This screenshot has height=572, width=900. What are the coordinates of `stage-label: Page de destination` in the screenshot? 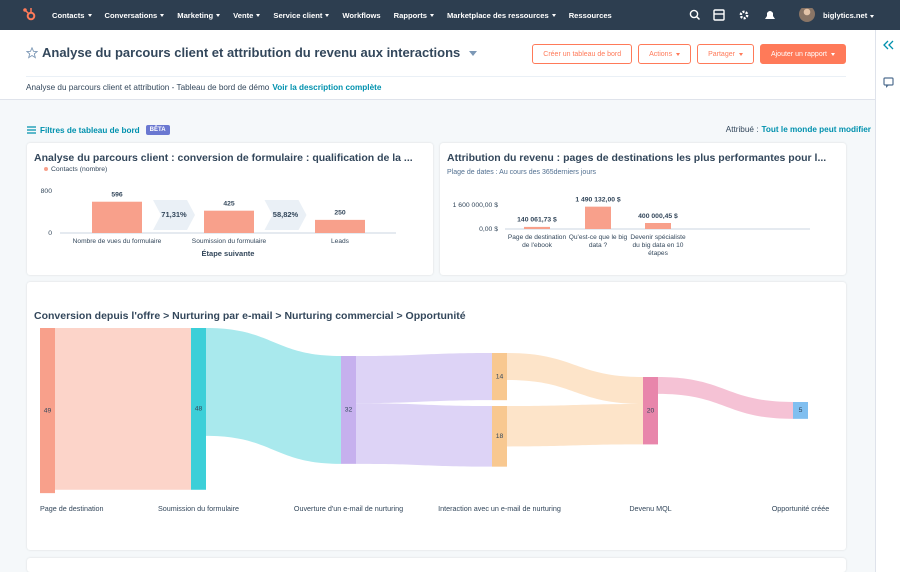 It's located at (72, 508).